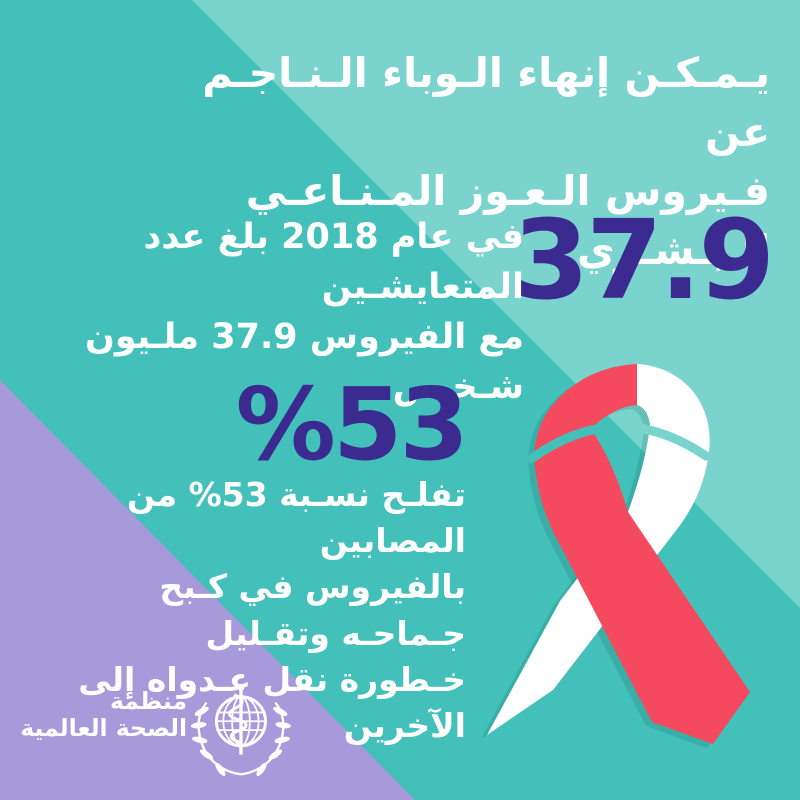 The width and height of the screenshot is (800, 800). Describe the element at coordinates (312, 610) in the screenshot. I see `stat-percent-caption-line2: بالفيروس في كـبح جـماحـه وتقـليل` at that location.